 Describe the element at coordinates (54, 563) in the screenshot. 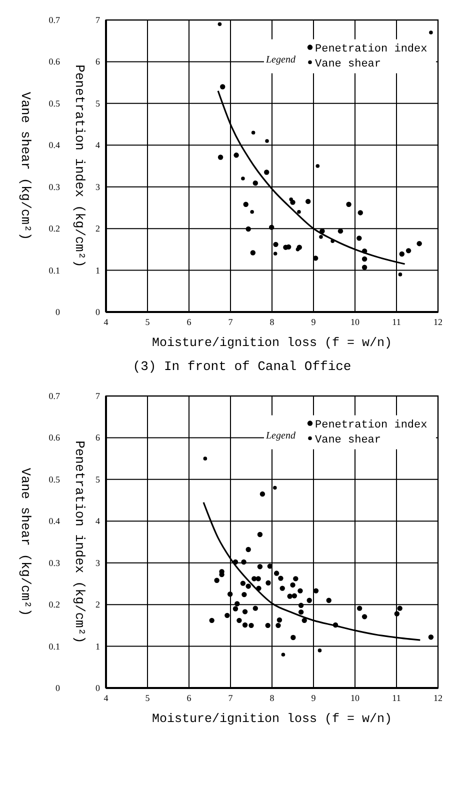

I see `y2-tick-label: 0.3` at that location.